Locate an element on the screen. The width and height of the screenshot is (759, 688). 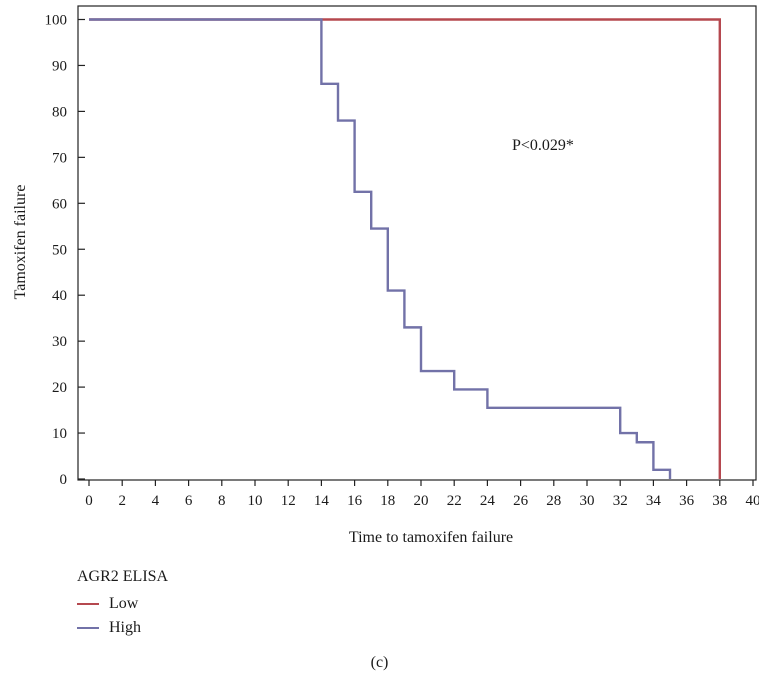
legend-item-low: Low is located at coordinates (122, 604).